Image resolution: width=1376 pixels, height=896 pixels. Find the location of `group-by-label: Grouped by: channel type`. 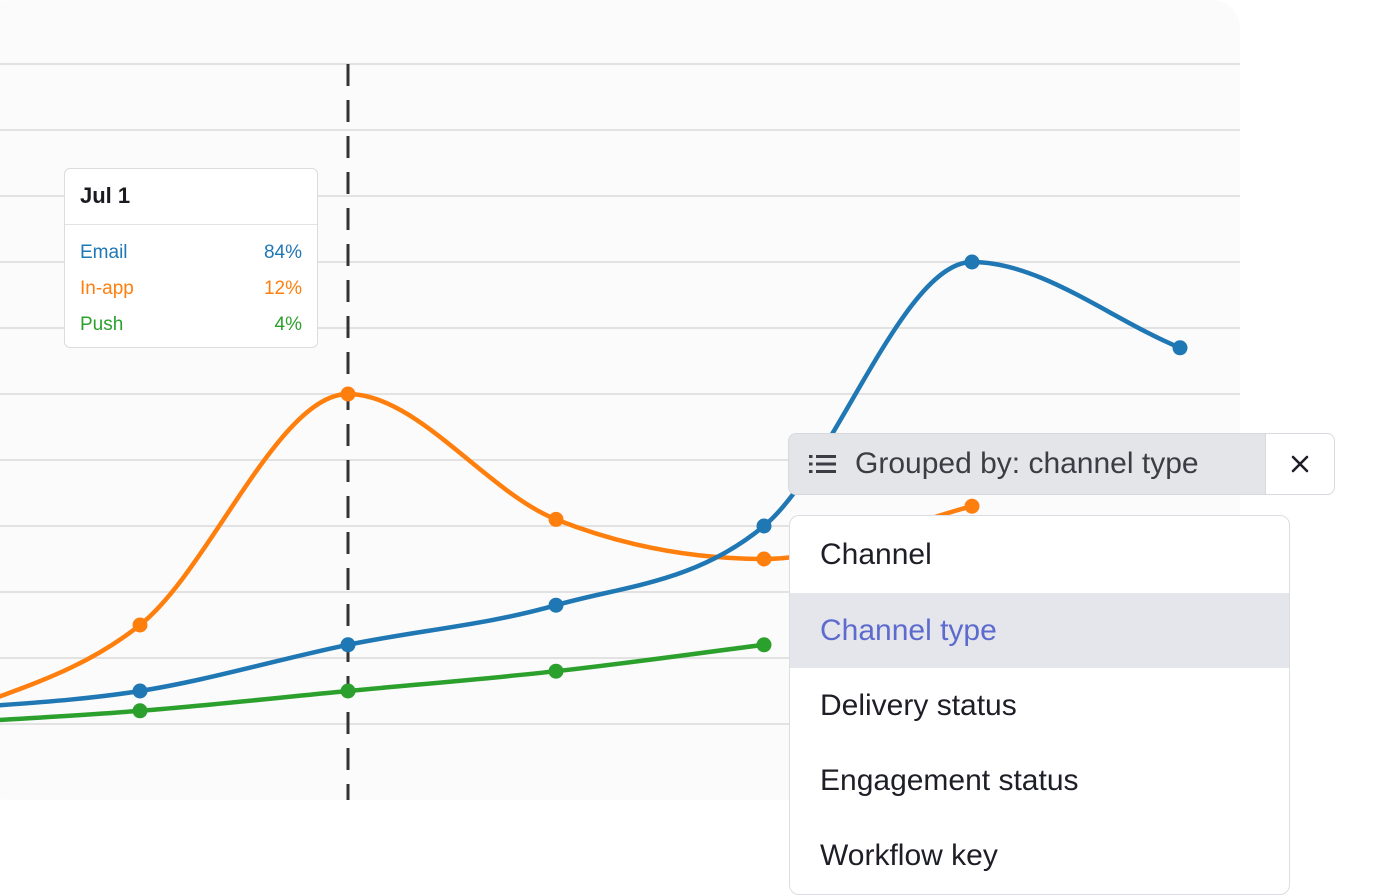

group-by-label: Grouped by: channel type is located at coordinates (1027, 463).